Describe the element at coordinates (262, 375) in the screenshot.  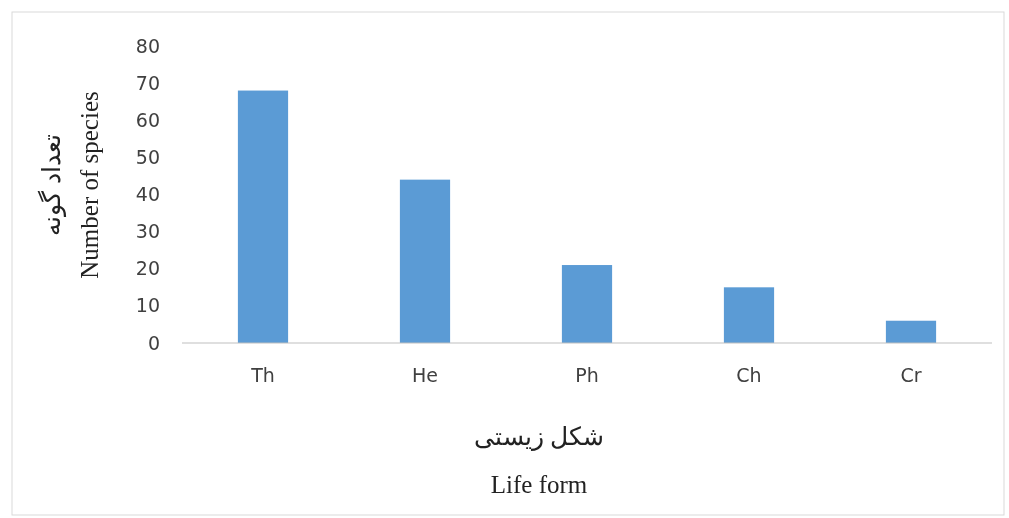
I see `x-tick-label: Th` at that location.